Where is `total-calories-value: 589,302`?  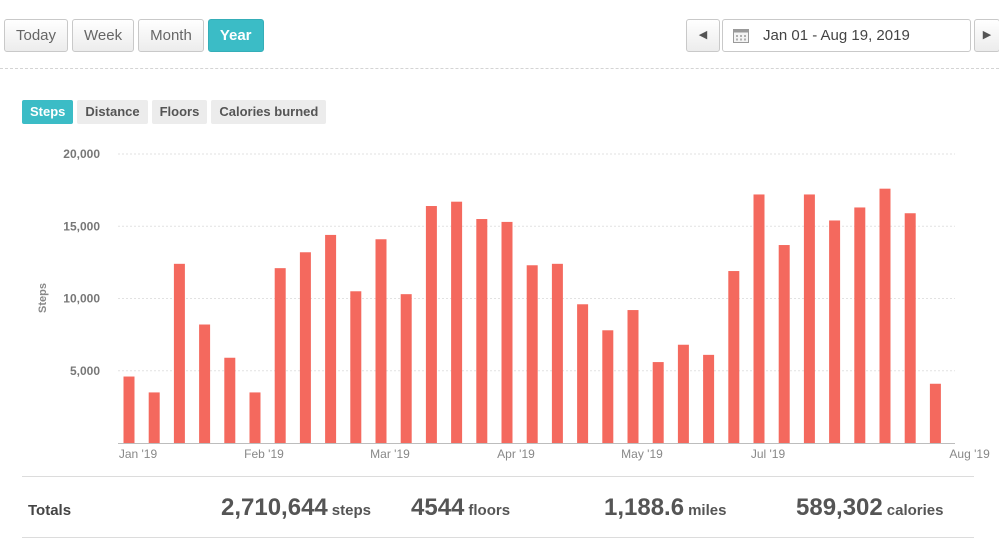 total-calories-value: 589,302 is located at coordinates (839, 507).